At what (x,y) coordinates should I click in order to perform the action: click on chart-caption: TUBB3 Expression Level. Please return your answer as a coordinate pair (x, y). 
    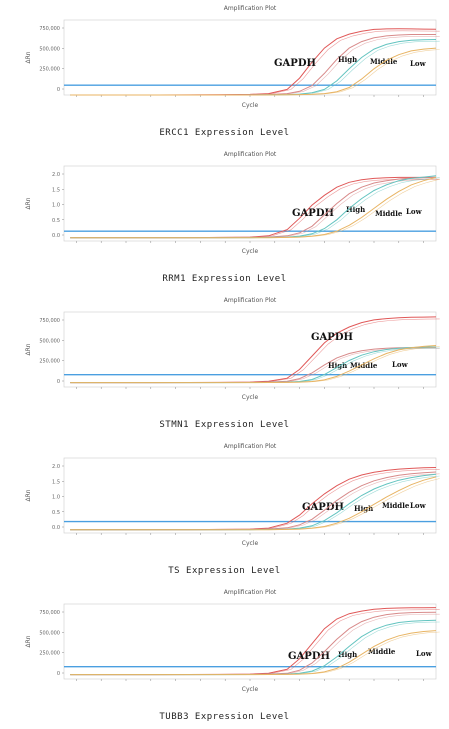
    Looking at the image, I should click on (224, 717).